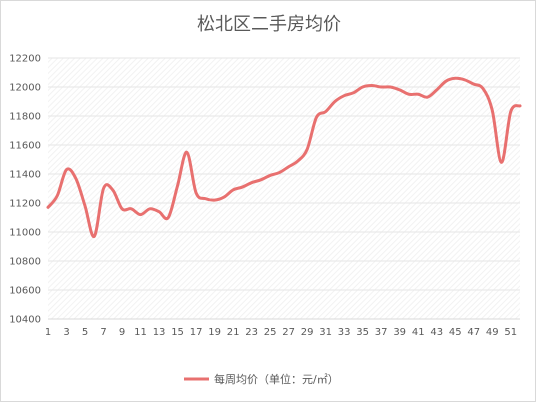 This screenshot has width=536, height=403. I want to click on legend-label: 每周均价（单位：元/㎡）, so click(276, 379).